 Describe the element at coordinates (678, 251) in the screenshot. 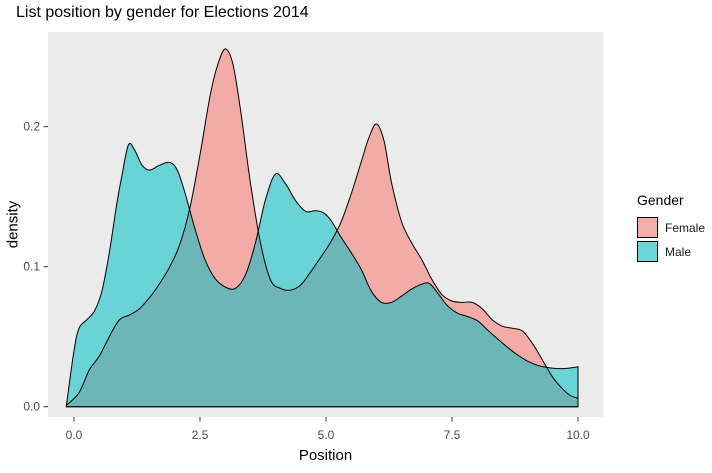

I see `legend-label: Male` at that location.